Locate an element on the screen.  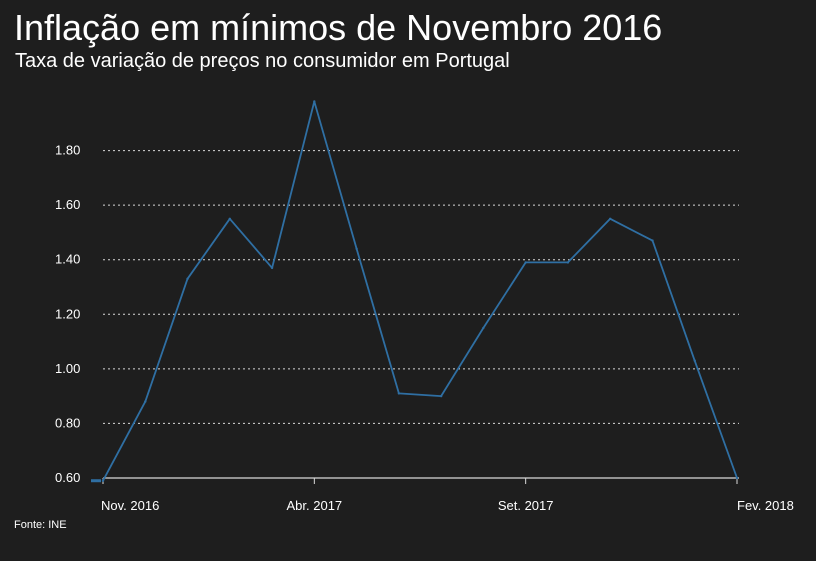
y-tick-label: 1.20 is located at coordinates (67, 313).